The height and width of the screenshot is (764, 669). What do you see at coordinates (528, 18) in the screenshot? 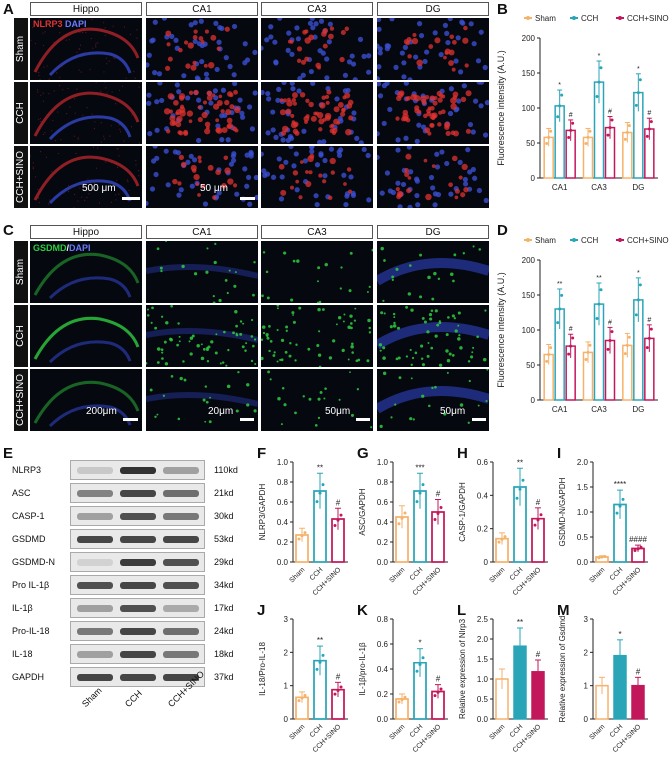
I see `legend-marker` at bounding box center [528, 18].